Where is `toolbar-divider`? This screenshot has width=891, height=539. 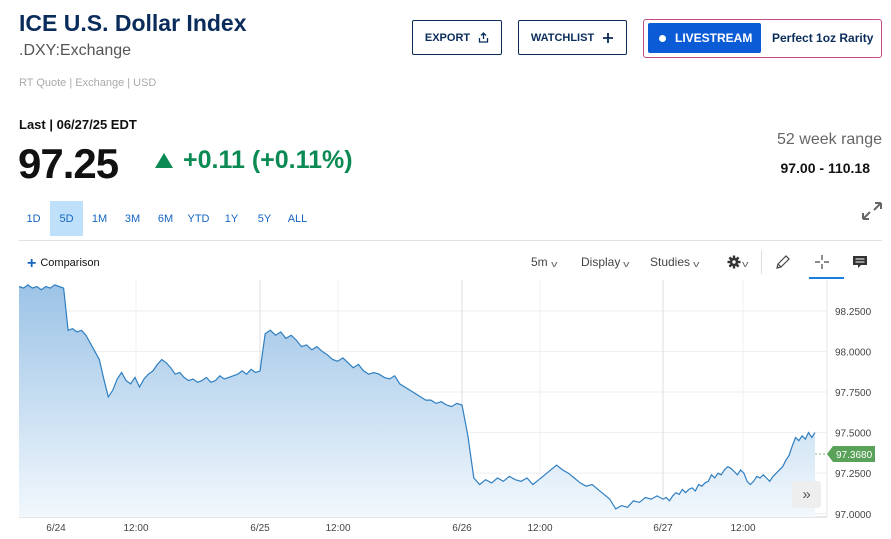
toolbar-divider is located at coordinates (450, 240).